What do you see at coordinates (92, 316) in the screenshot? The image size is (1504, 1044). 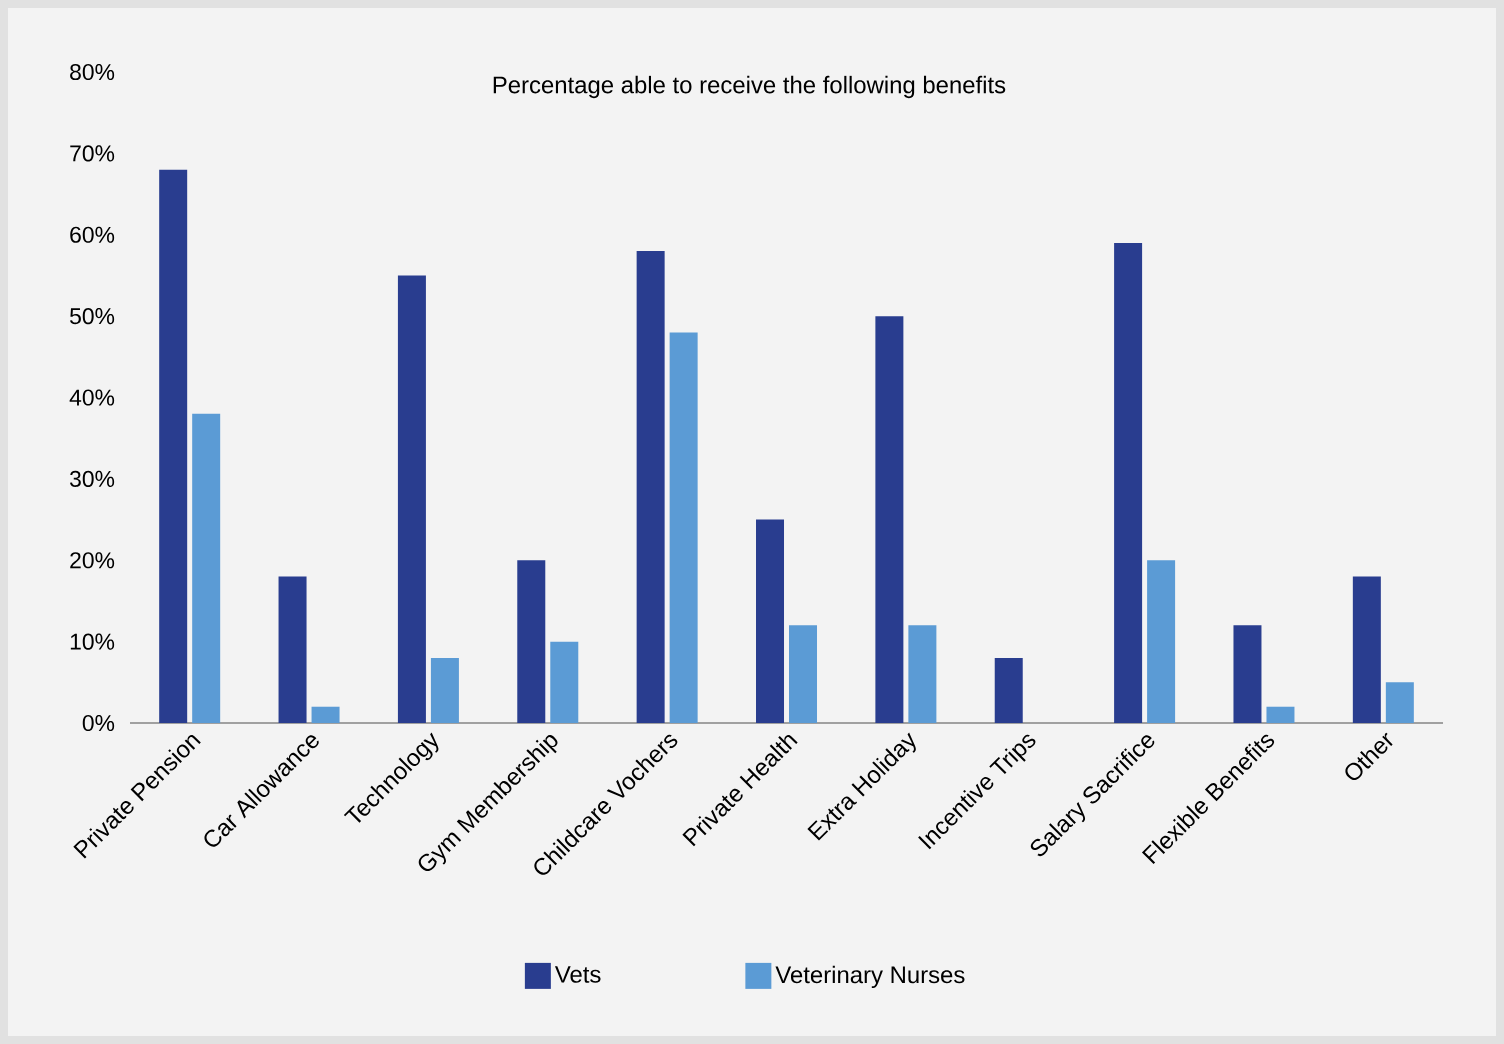 I see `y-tick-label: 50%` at bounding box center [92, 316].